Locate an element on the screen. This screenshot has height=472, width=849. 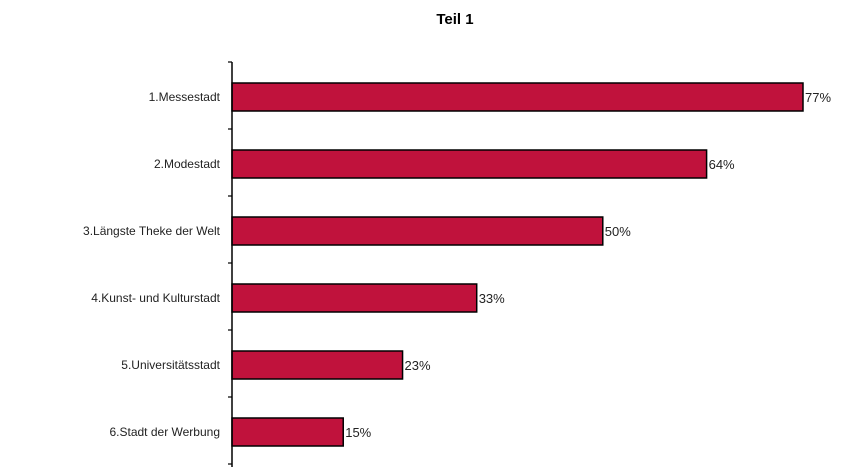
category-label: 2.Modestadt is located at coordinates (187, 164).